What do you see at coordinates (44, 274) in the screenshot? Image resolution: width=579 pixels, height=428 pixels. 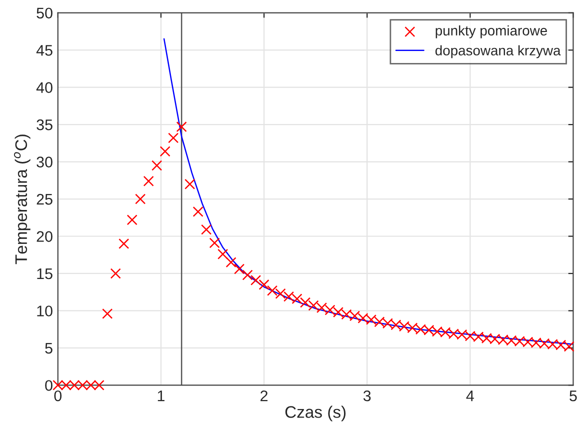 I see `y-tick-label: 15` at bounding box center [44, 274].